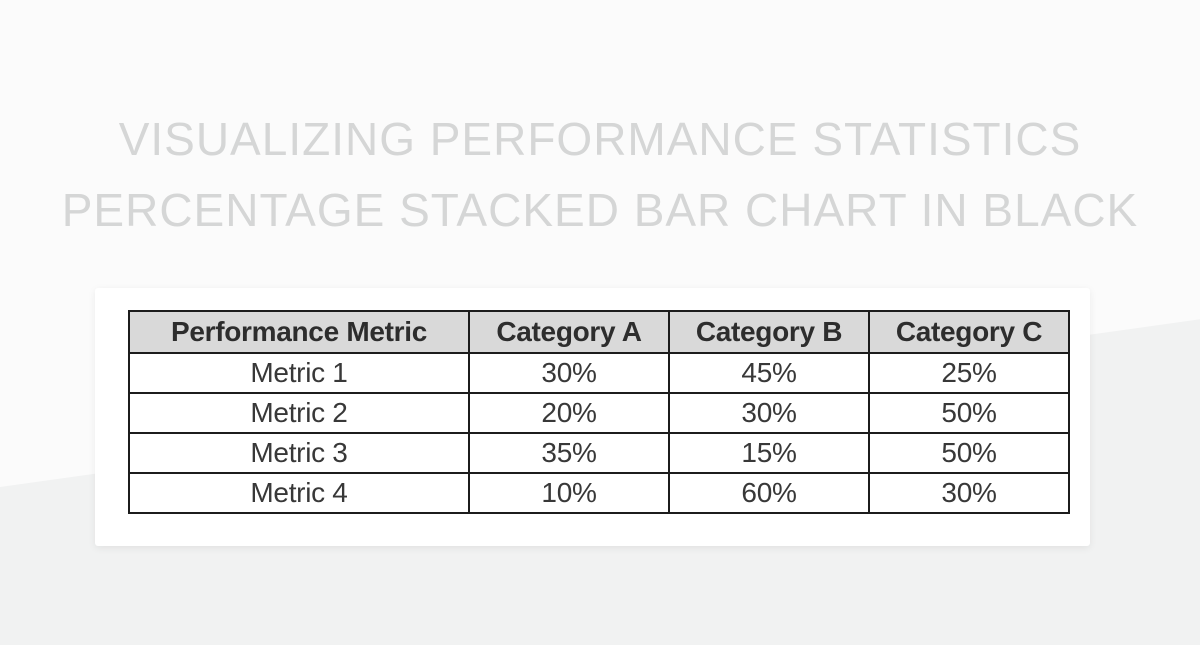 This screenshot has height=645, width=1200. Describe the element at coordinates (299, 493) in the screenshot. I see `metric-label-cell: Metric 4` at that location.